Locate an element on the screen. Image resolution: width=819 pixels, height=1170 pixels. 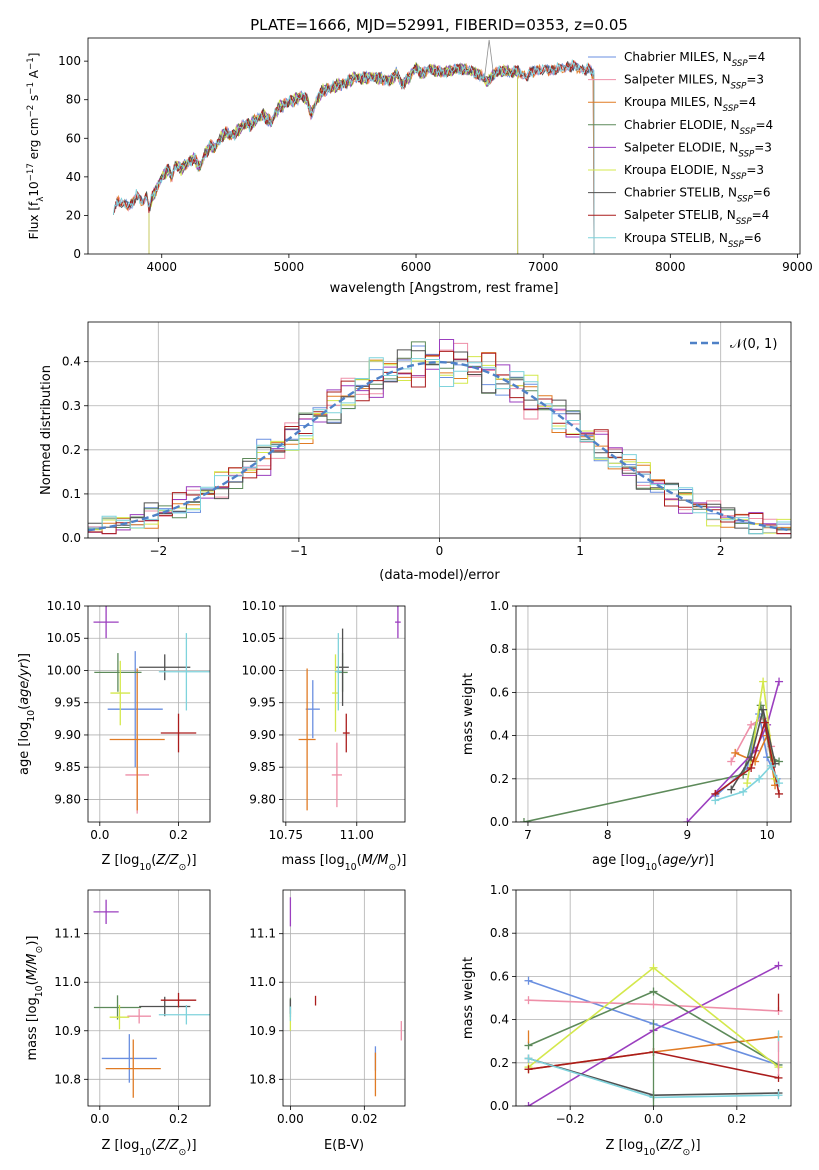
x-tick-label: 4000 is located at coordinates (161, 267).